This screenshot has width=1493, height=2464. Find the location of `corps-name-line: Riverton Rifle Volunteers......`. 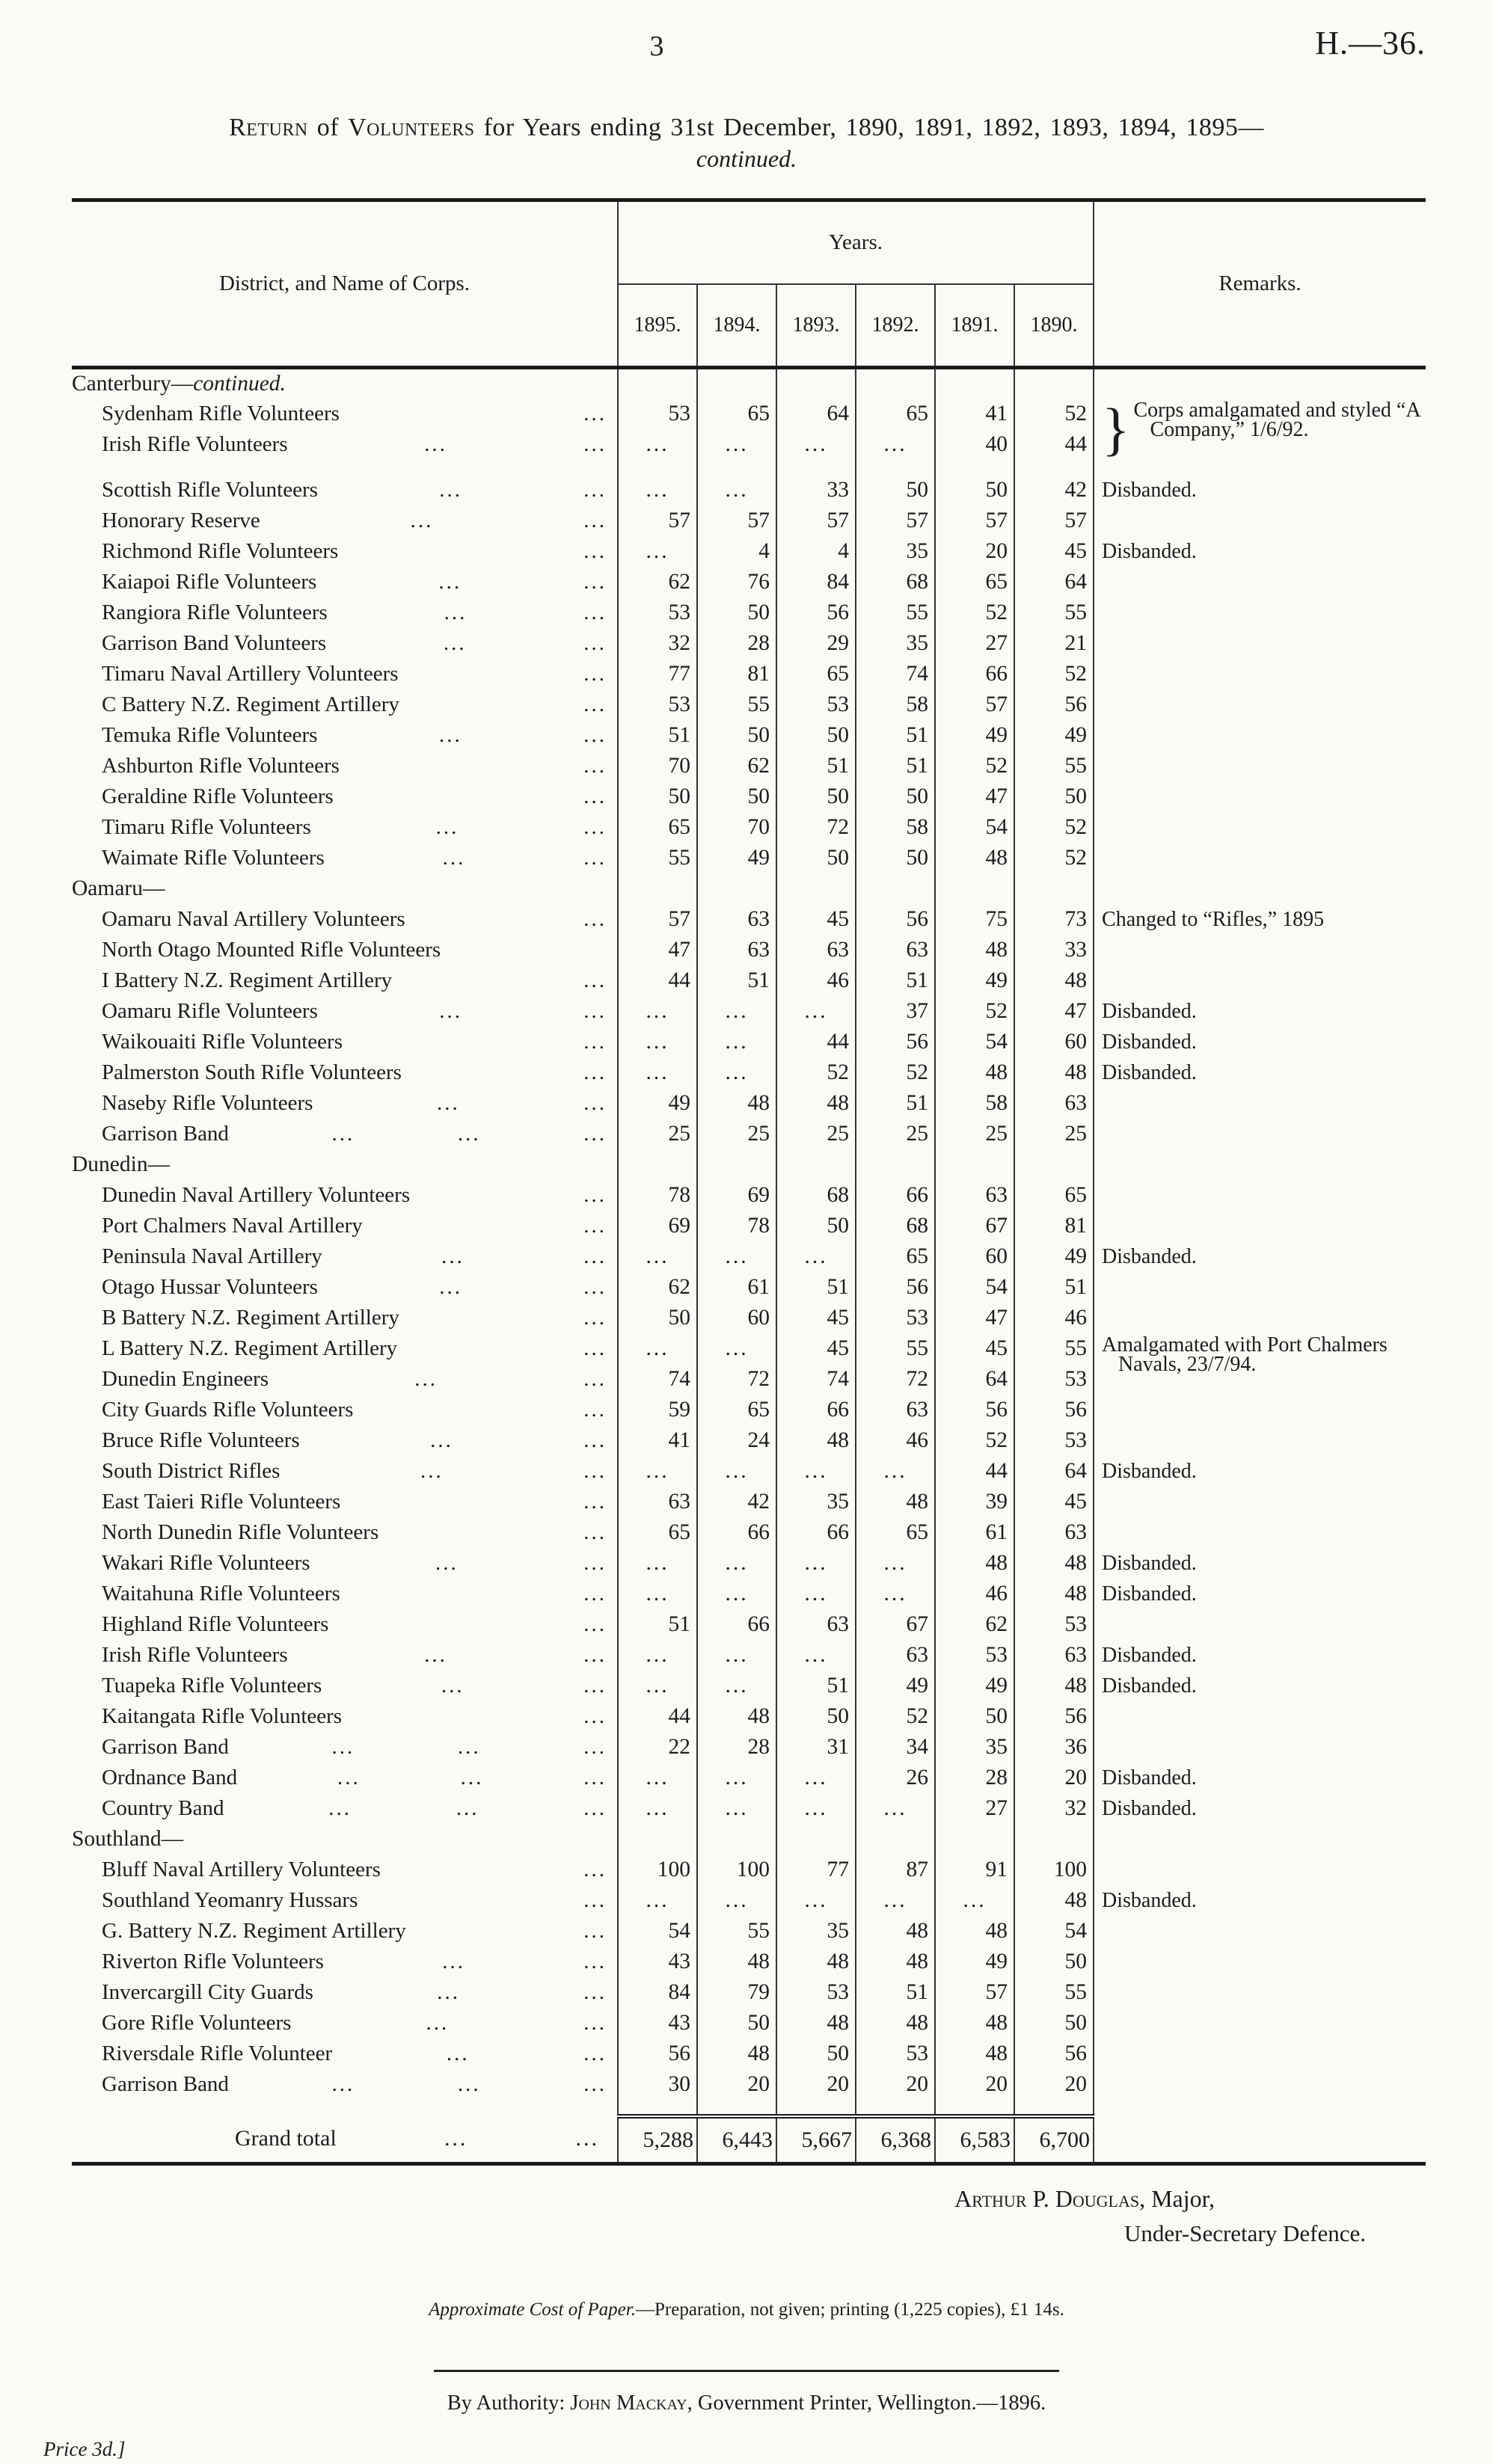

corps-name-line: Riverton Rifle Volunteers...... is located at coordinates (344, 1962).